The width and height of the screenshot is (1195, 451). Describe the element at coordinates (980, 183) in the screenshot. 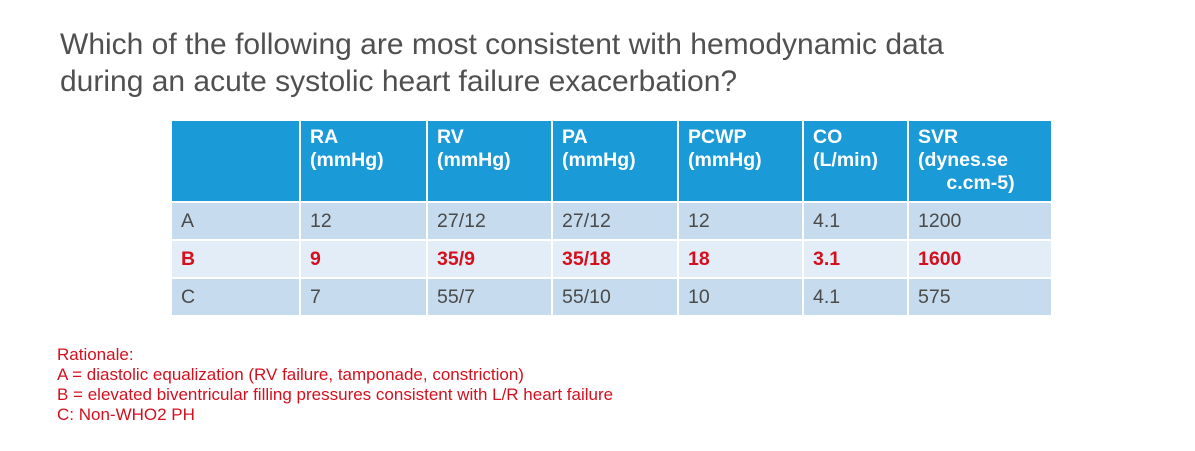

I see `header-svr-unit-2: c.cm-5)` at that location.